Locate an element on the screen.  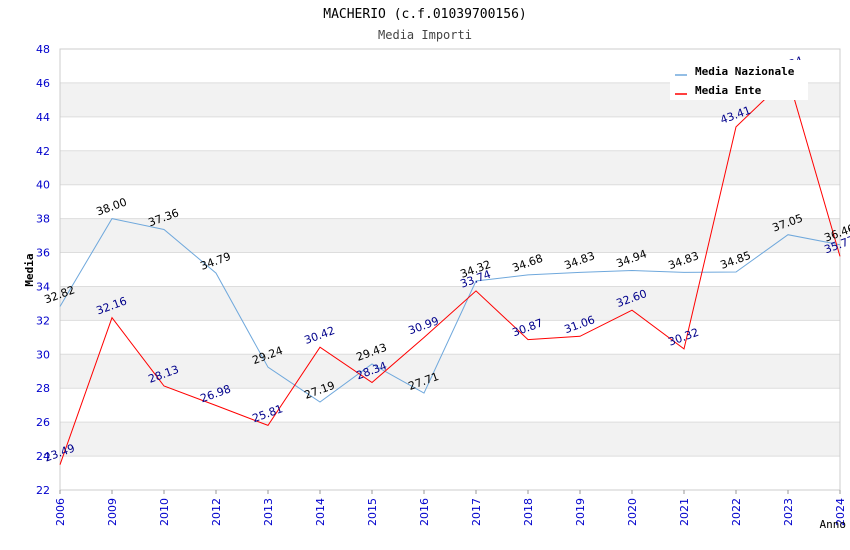
y-axis-label: Media is located at coordinates (29, 269).